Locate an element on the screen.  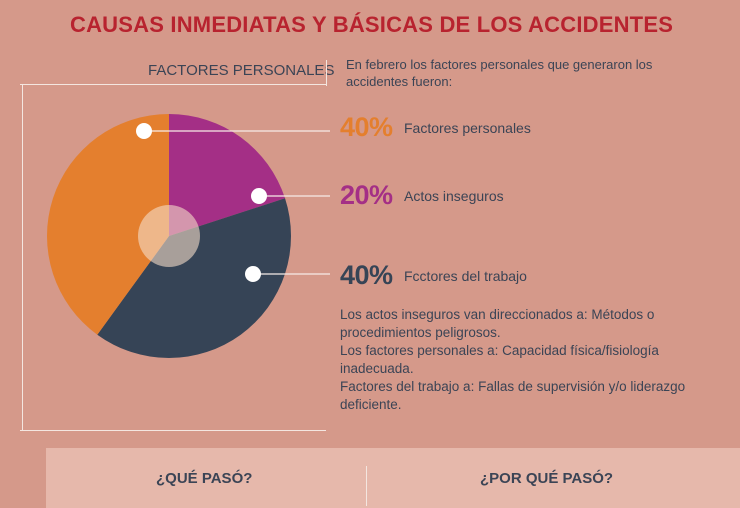
por-que-paso-heading: ¿POR QUÉ PASÓ? is located at coordinates (547, 478).